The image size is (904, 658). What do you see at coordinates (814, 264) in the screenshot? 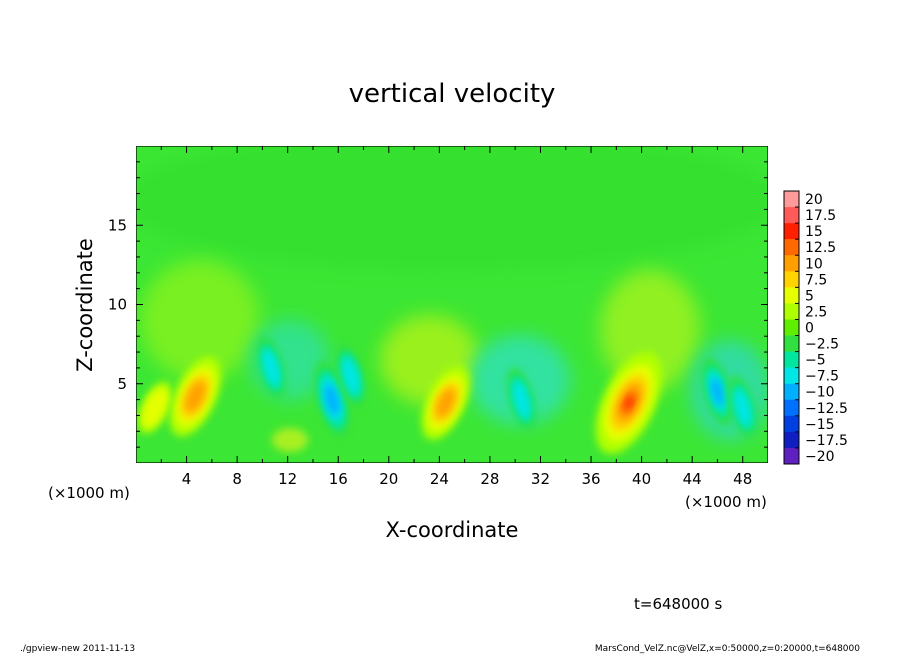
I see `colorbar-label: 10` at bounding box center [814, 264].